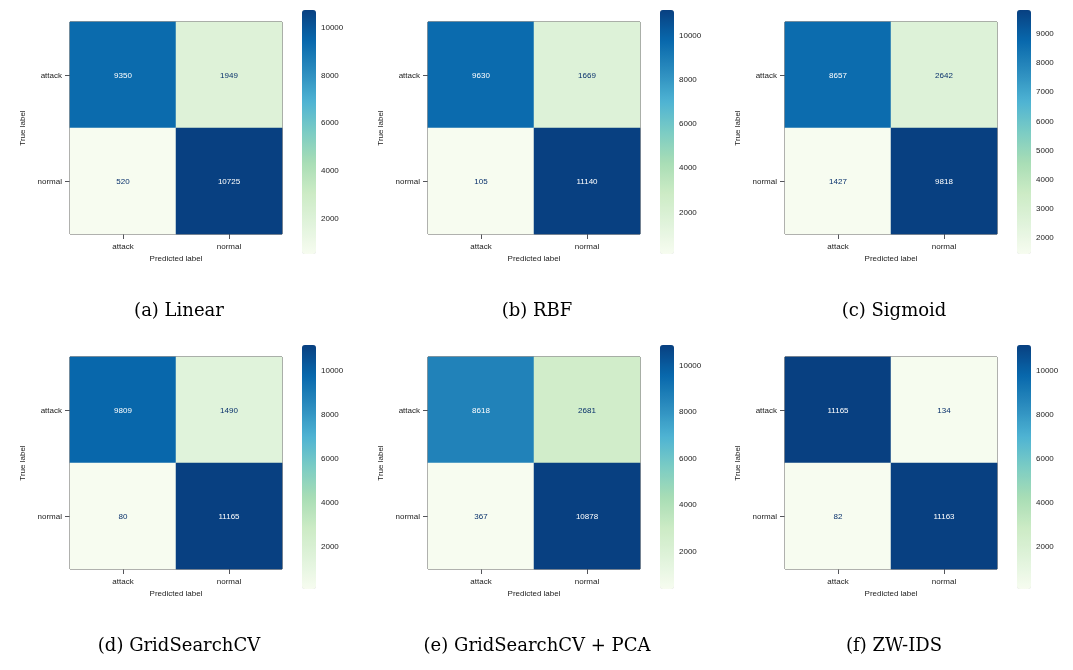 The width and height of the screenshot is (1073, 670). I want to click on color-bar-label: 7000, so click(1045, 92).